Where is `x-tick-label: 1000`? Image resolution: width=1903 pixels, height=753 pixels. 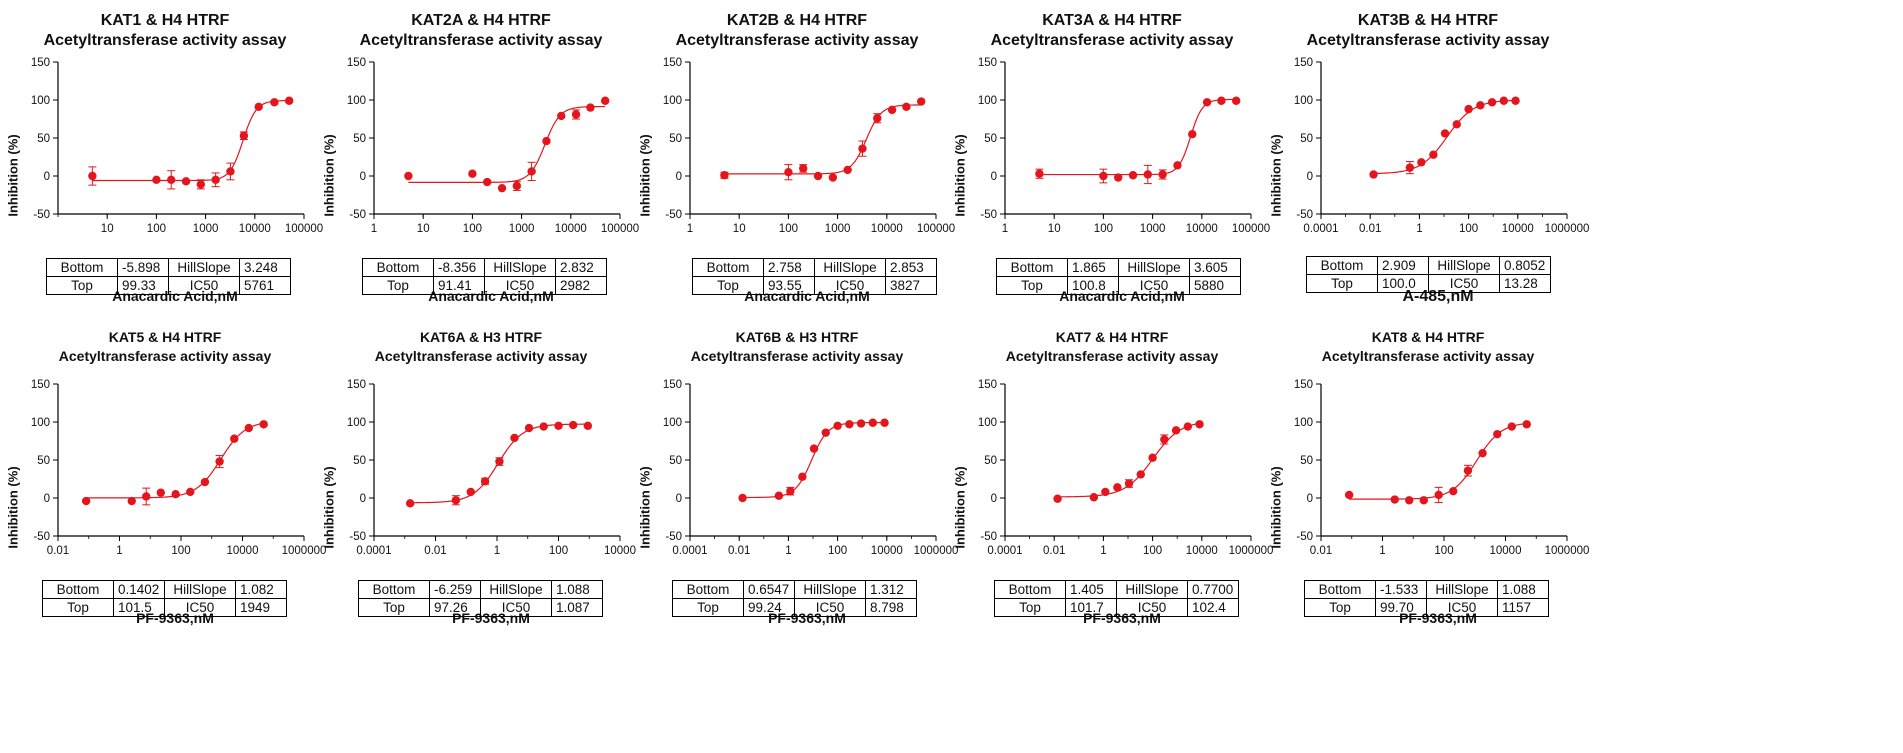 x-tick-label: 1000 is located at coordinates (838, 229).